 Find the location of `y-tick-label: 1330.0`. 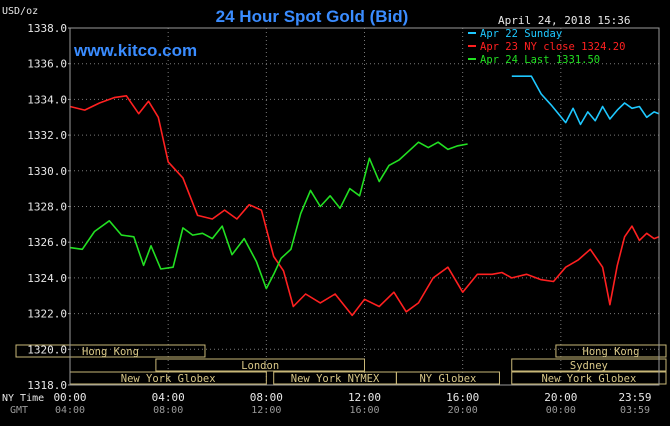

y-tick-label: 1330.0 is located at coordinates (47, 171).